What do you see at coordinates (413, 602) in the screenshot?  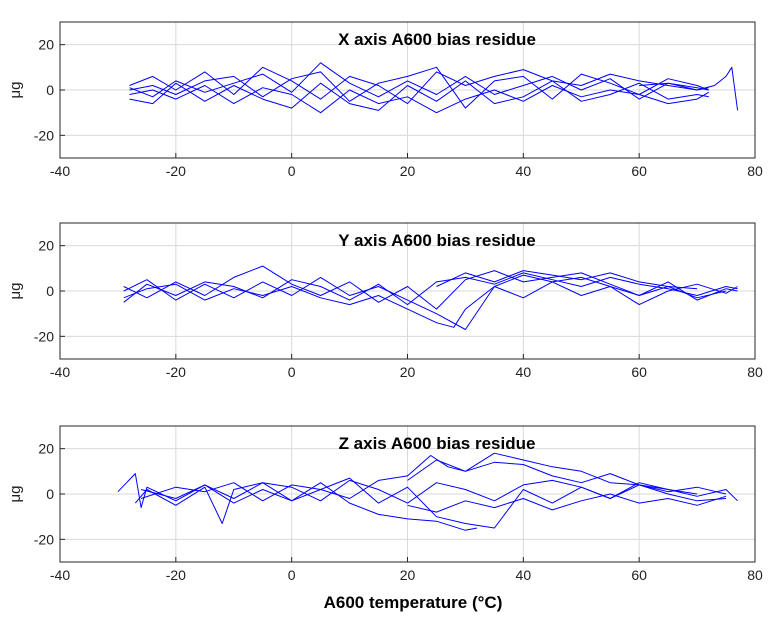 I see `x-axis-label: A600 temperature (°C)` at bounding box center [413, 602].